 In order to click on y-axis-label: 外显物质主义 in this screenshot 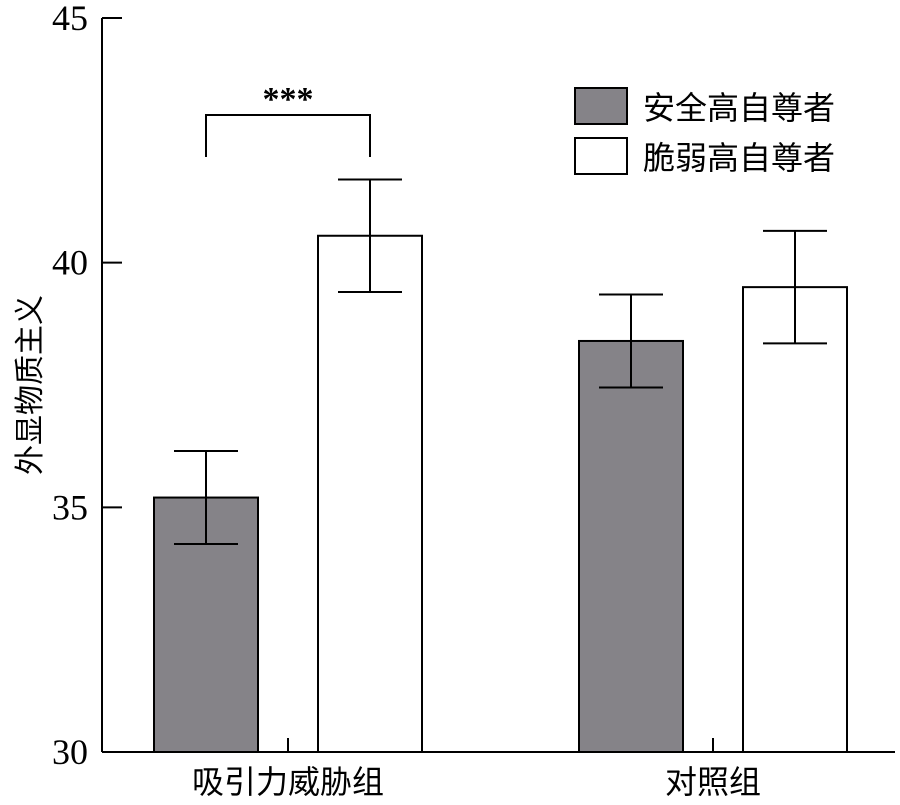, I will do `click(30, 385)`.